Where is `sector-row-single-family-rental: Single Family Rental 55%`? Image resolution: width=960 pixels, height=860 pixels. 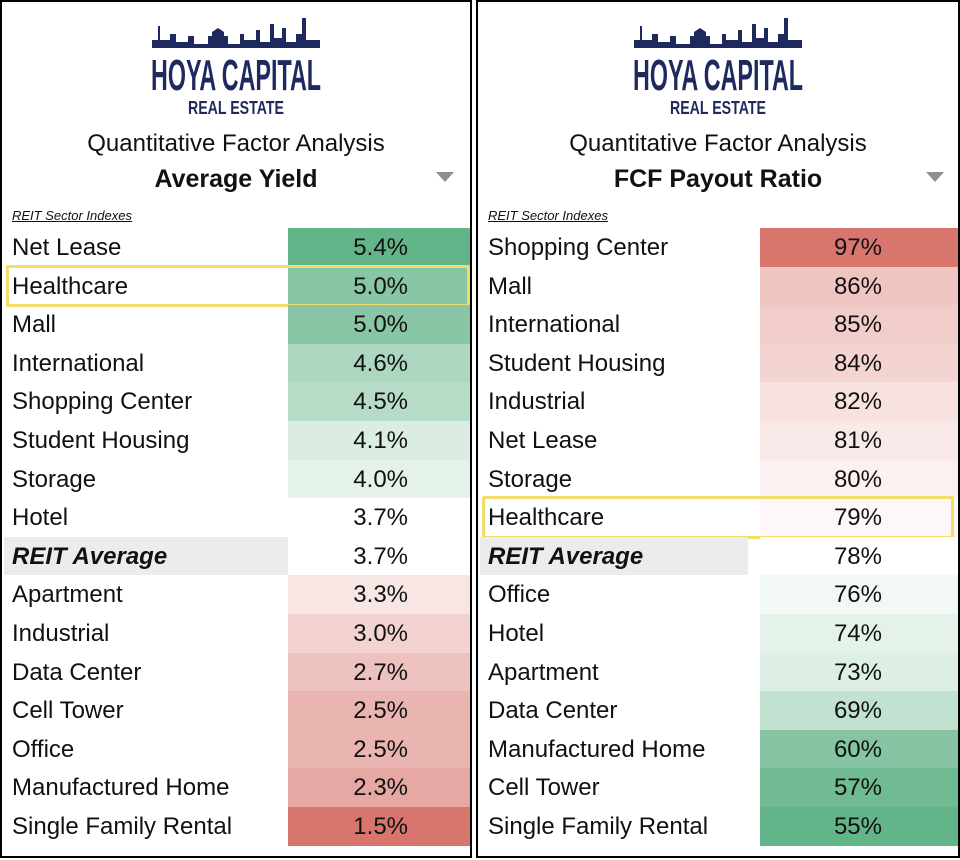
sector-row-single-family-rental: Single Family Rental 55% is located at coordinates (718, 826).